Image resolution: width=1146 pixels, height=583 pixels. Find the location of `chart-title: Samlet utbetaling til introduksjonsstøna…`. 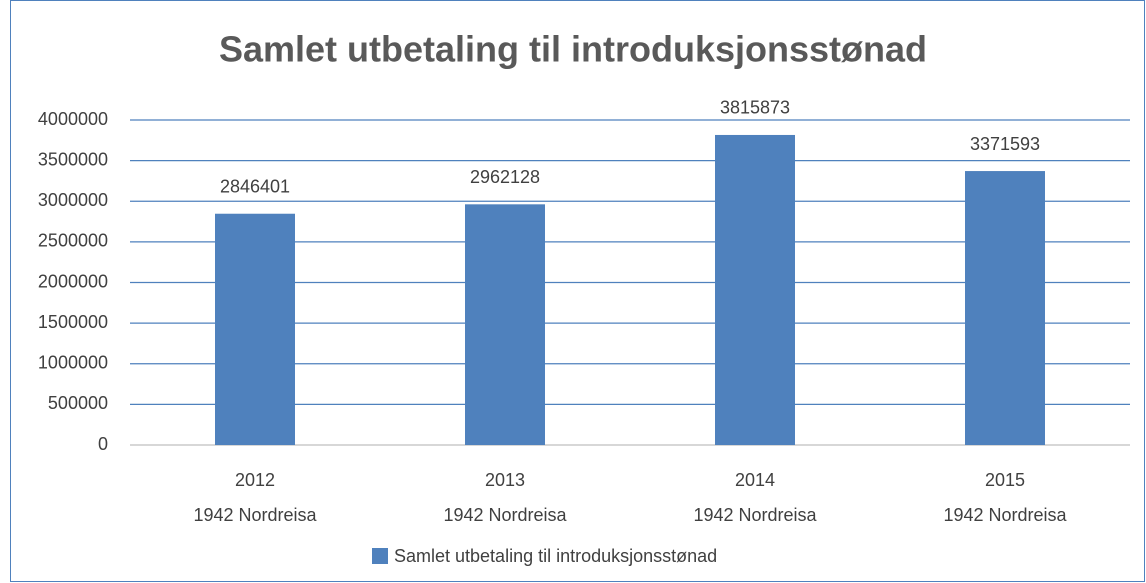

chart-title: Samlet utbetaling til introduksjonsstøna… is located at coordinates (573, 49).